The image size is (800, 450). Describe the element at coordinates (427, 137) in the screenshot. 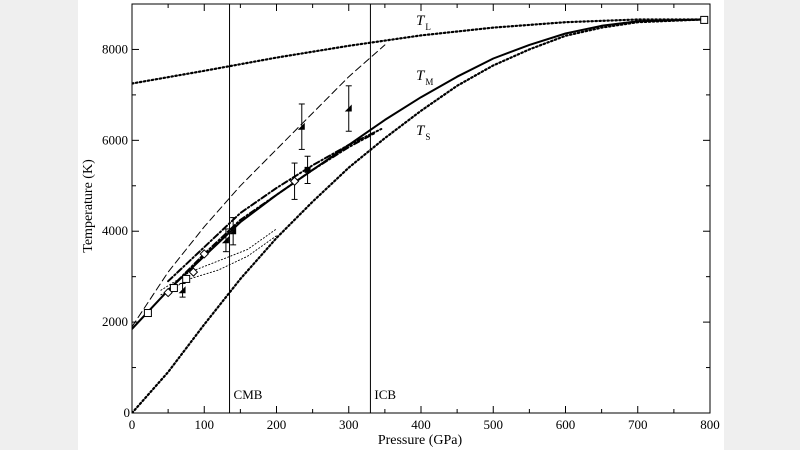

I see `series-label-sub-s: S` at that location.